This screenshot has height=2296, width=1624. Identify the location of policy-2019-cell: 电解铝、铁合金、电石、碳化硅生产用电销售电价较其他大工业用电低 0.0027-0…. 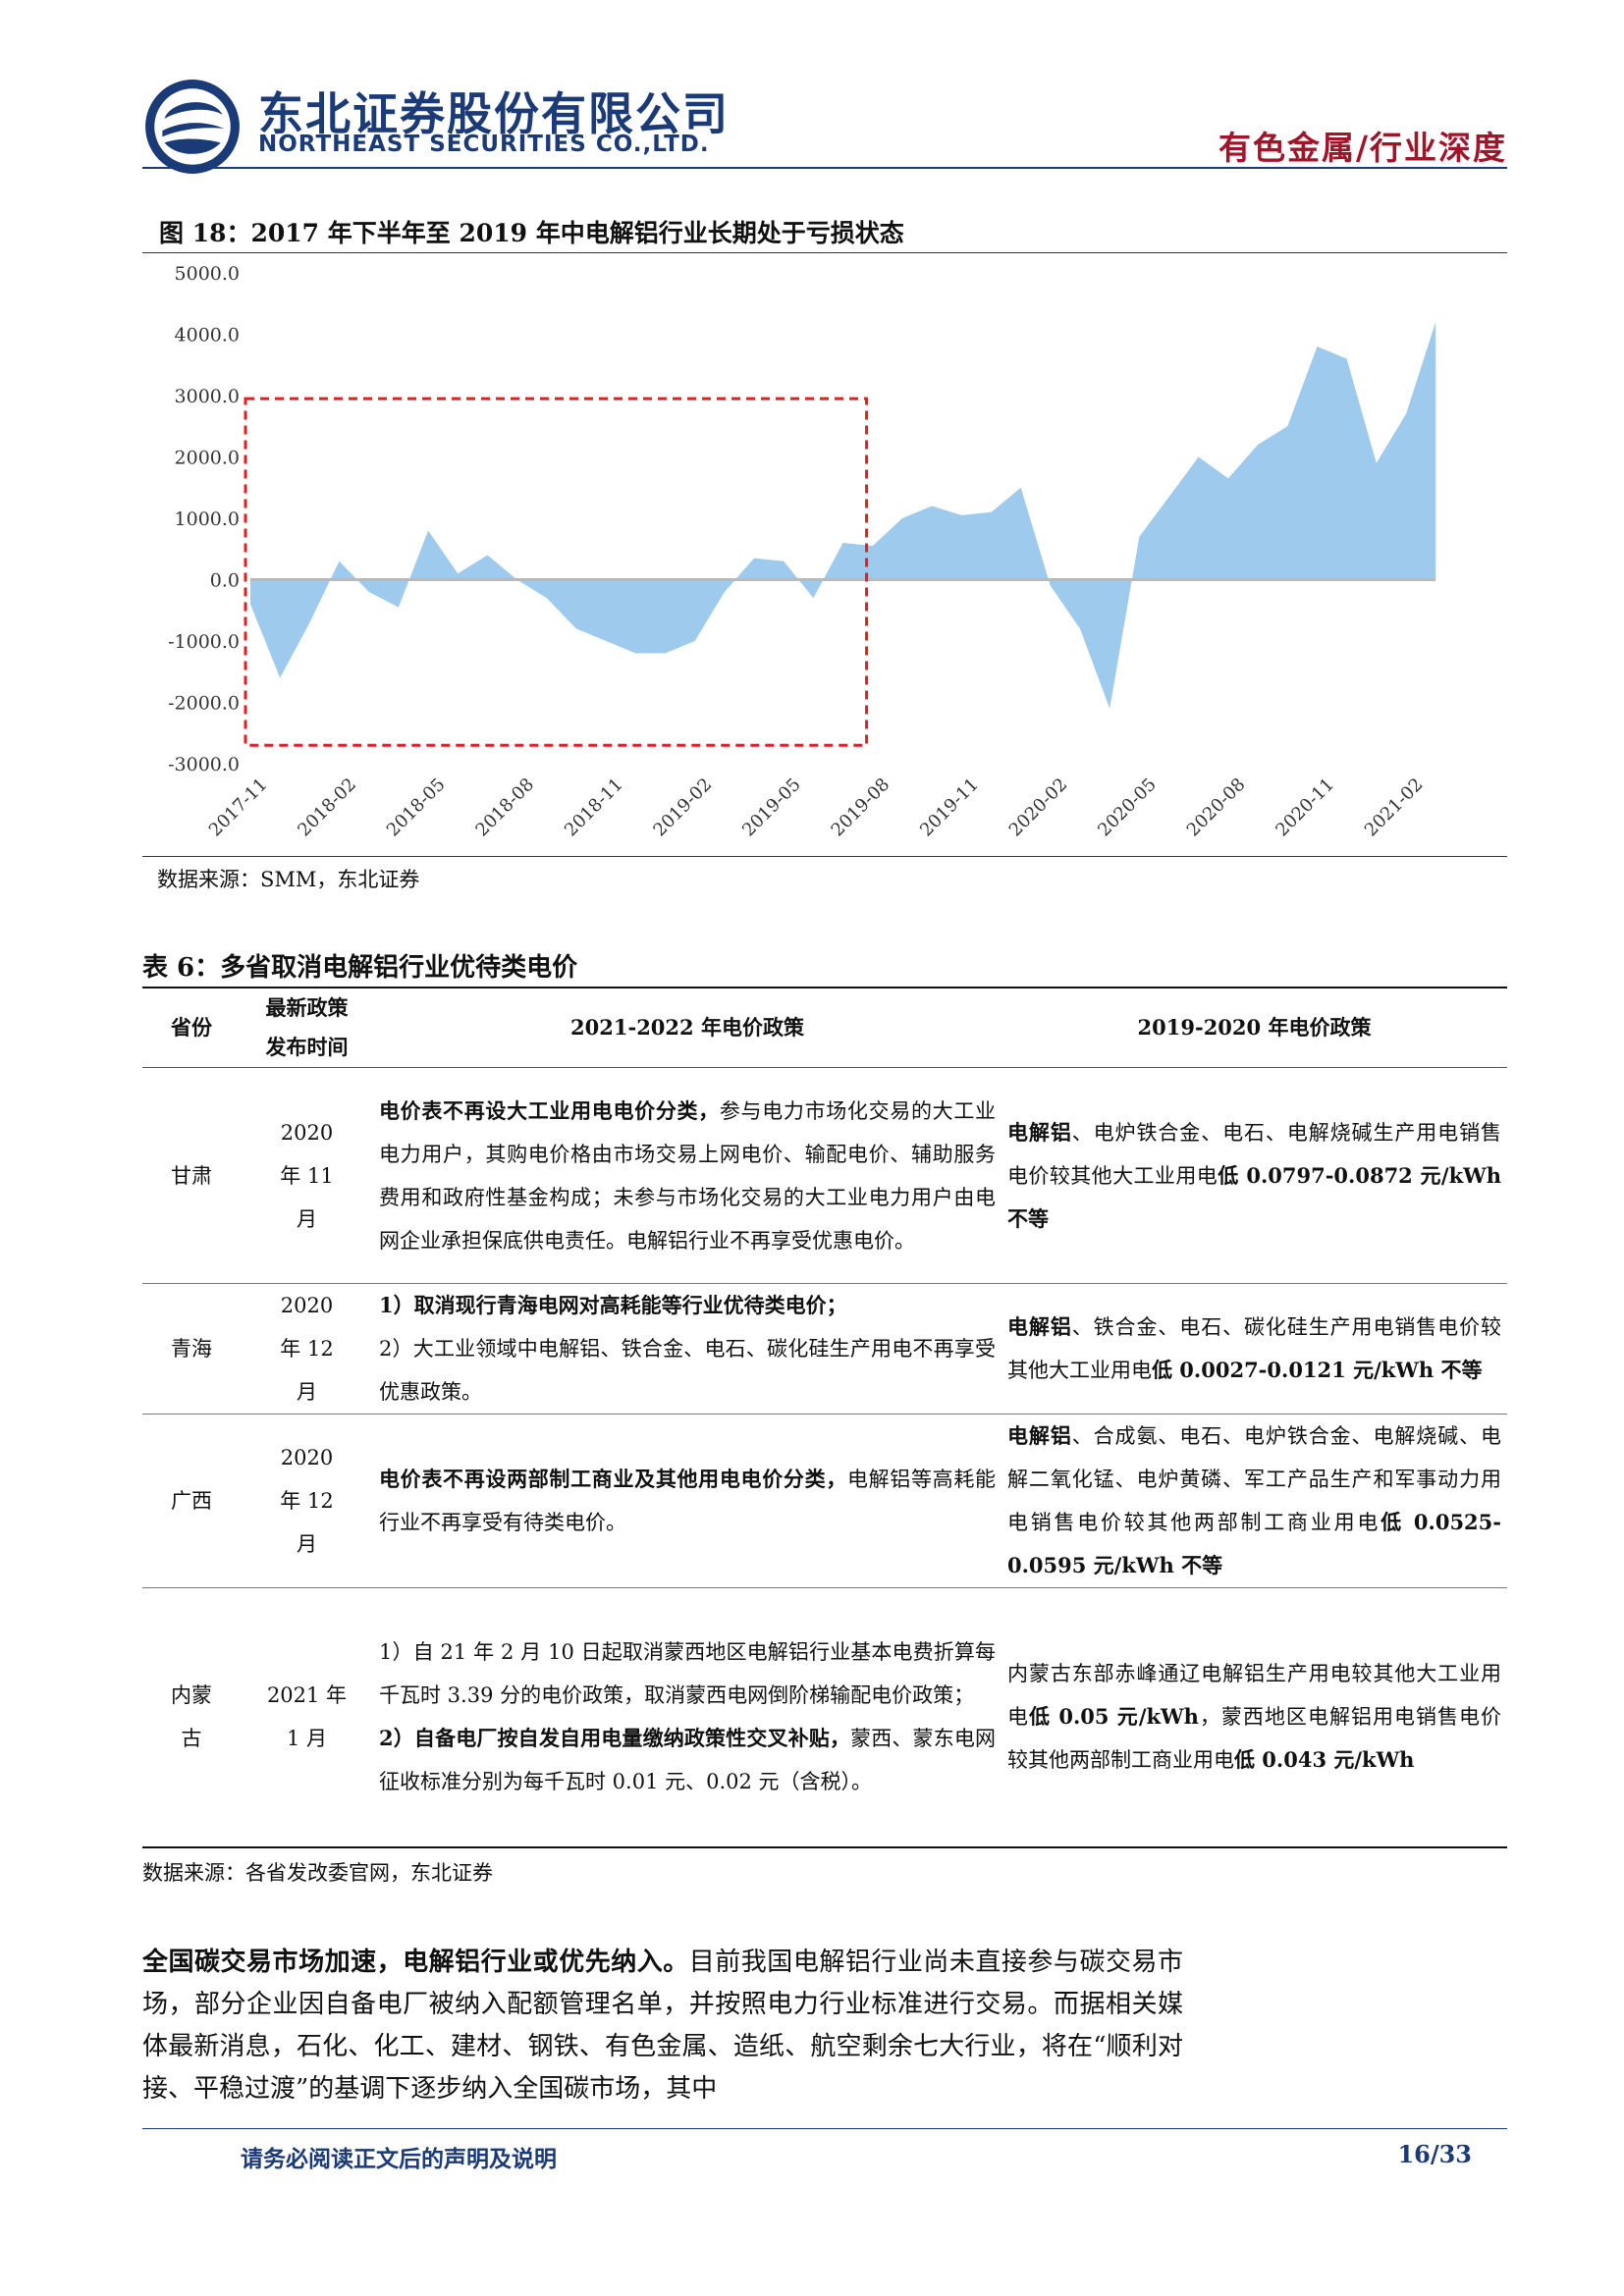
(1254, 1349).